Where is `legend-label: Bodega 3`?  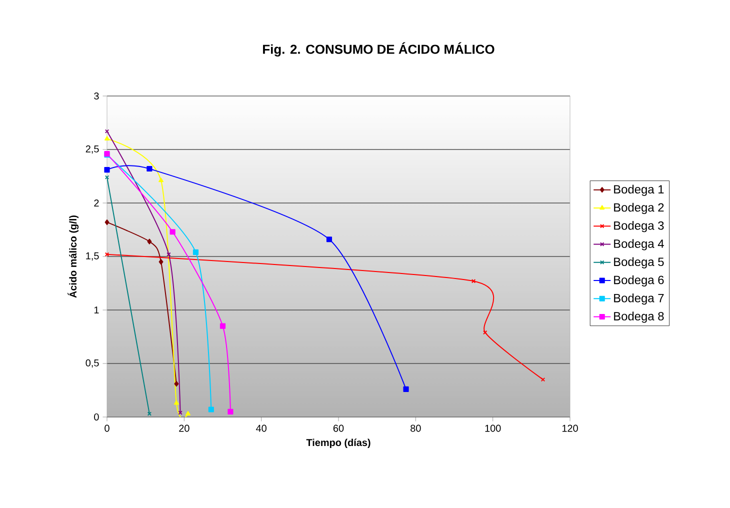 legend-label: Bodega 3 is located at coordinates (639, 226).